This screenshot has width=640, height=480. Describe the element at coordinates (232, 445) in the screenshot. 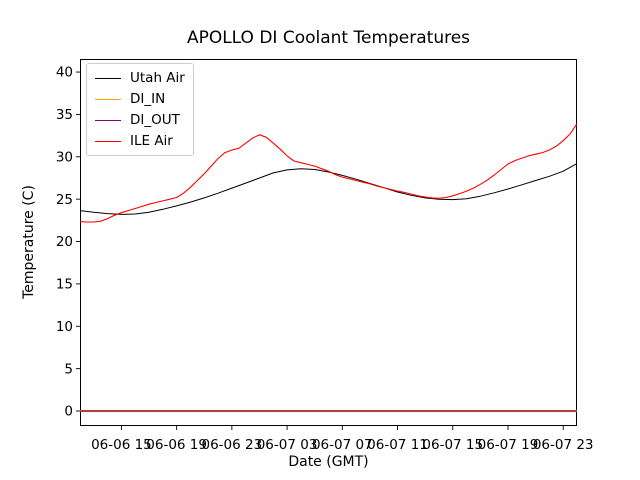

I see `x-tick-label: 06-06 23` at that location.